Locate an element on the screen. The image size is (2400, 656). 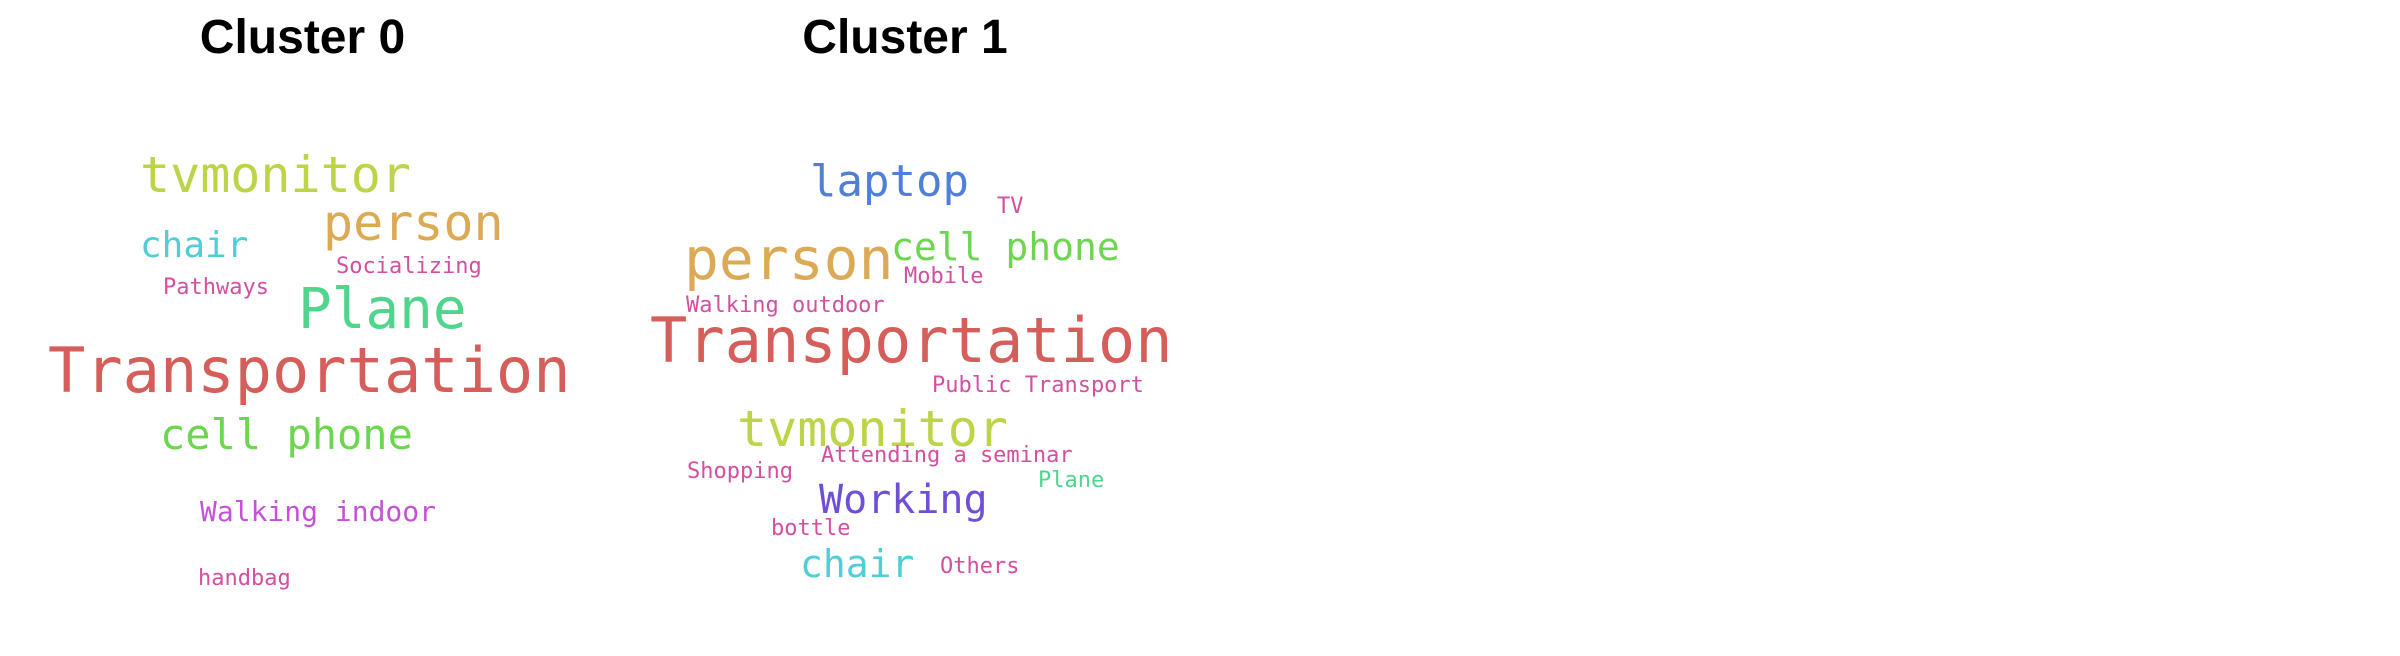
cluster-0-title: Cluster 0 is located at coordinates (302, 37).